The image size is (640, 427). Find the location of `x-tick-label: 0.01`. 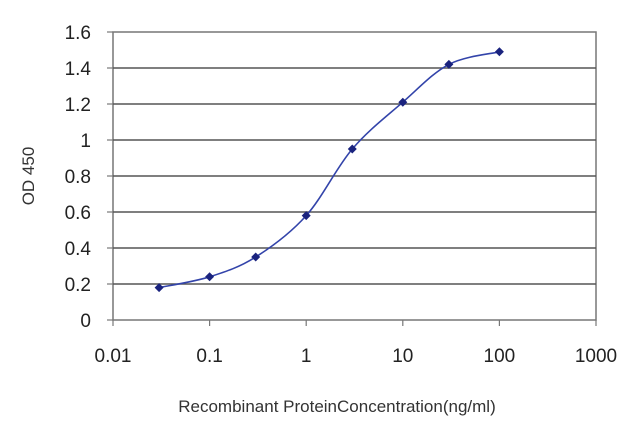

x-tick-label: 0.01 is located at coordinates (113, 356).